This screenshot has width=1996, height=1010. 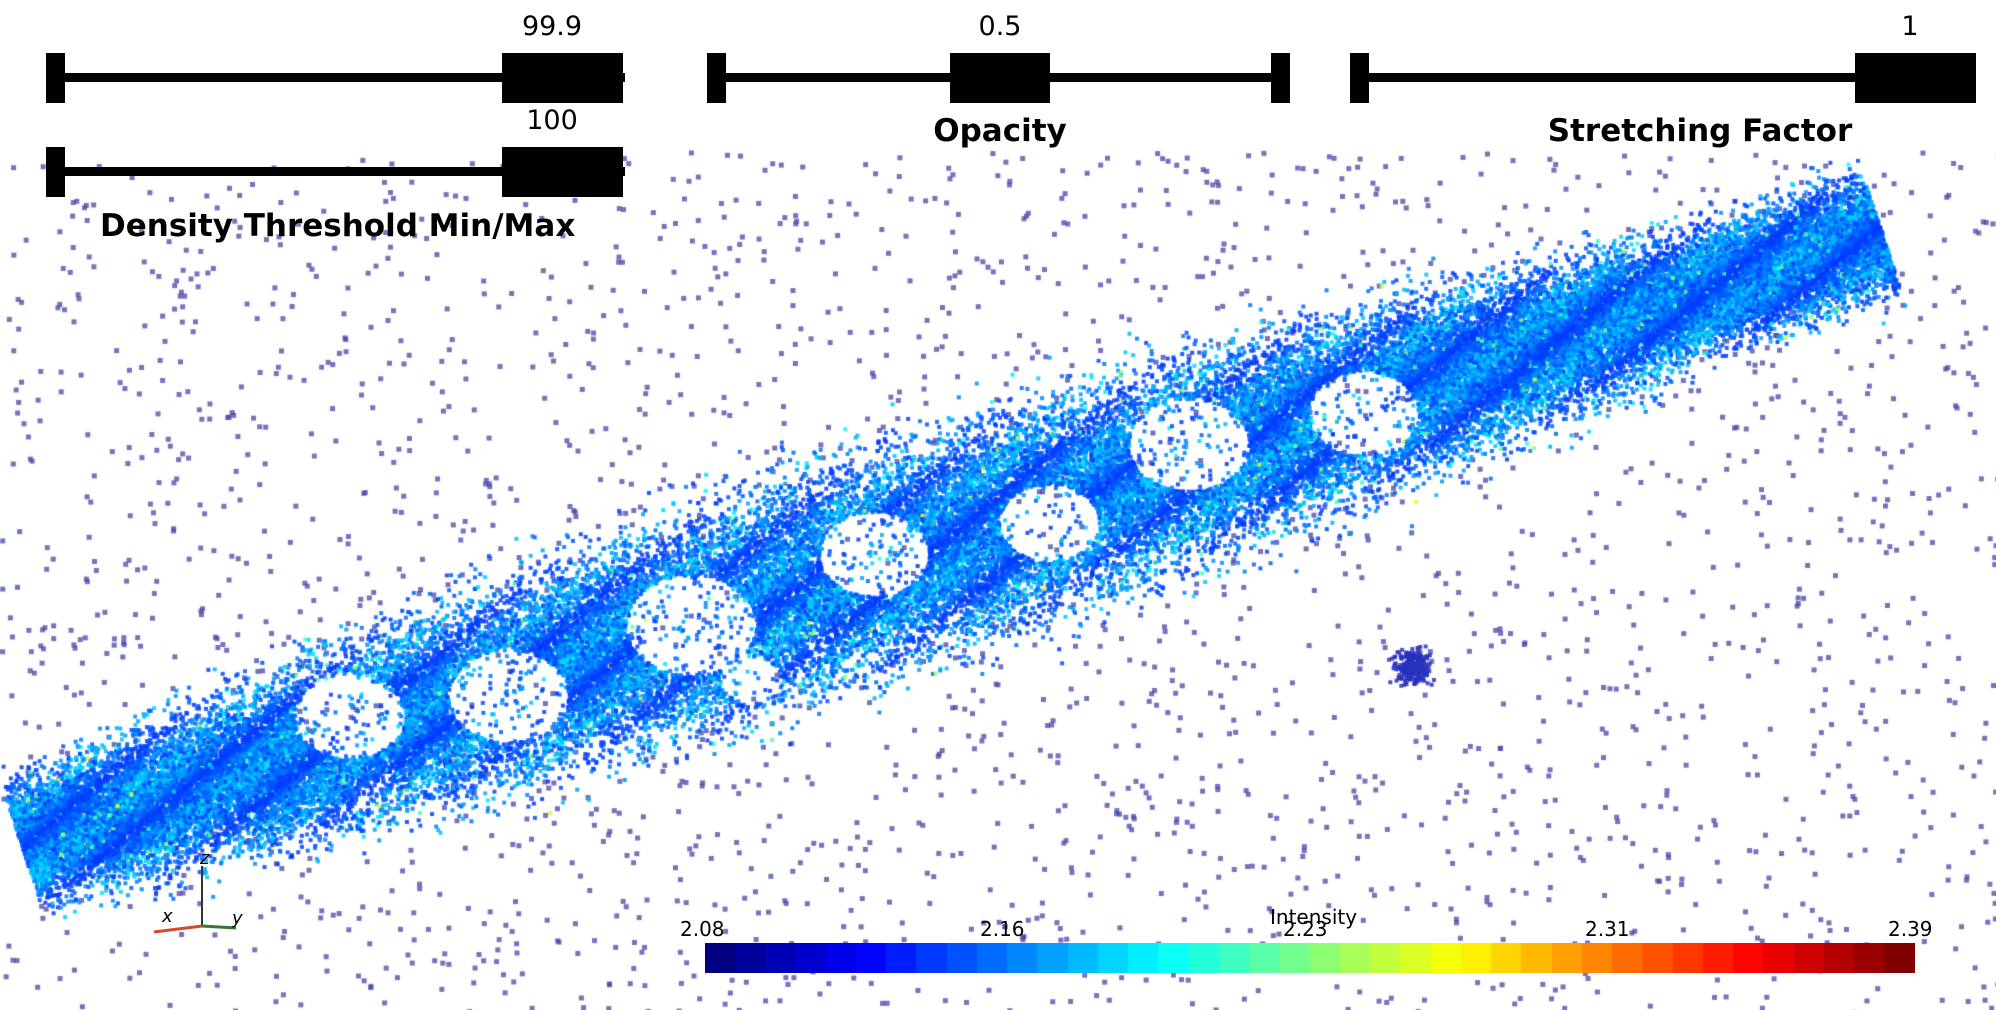 I want to click on density-max-handle, so click(x=562, y=172).